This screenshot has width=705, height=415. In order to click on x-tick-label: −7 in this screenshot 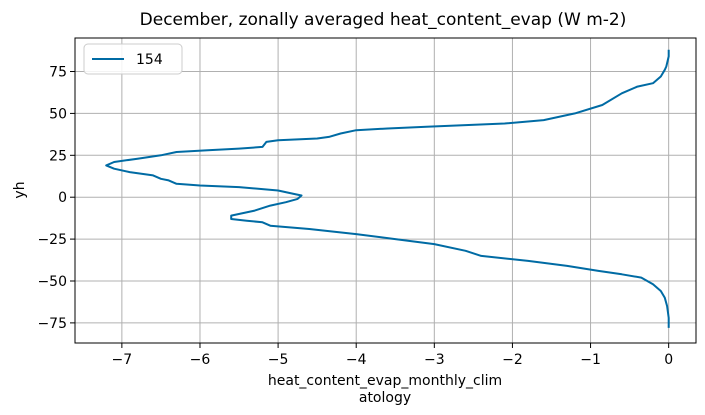, I will do `click(122, 360)`.